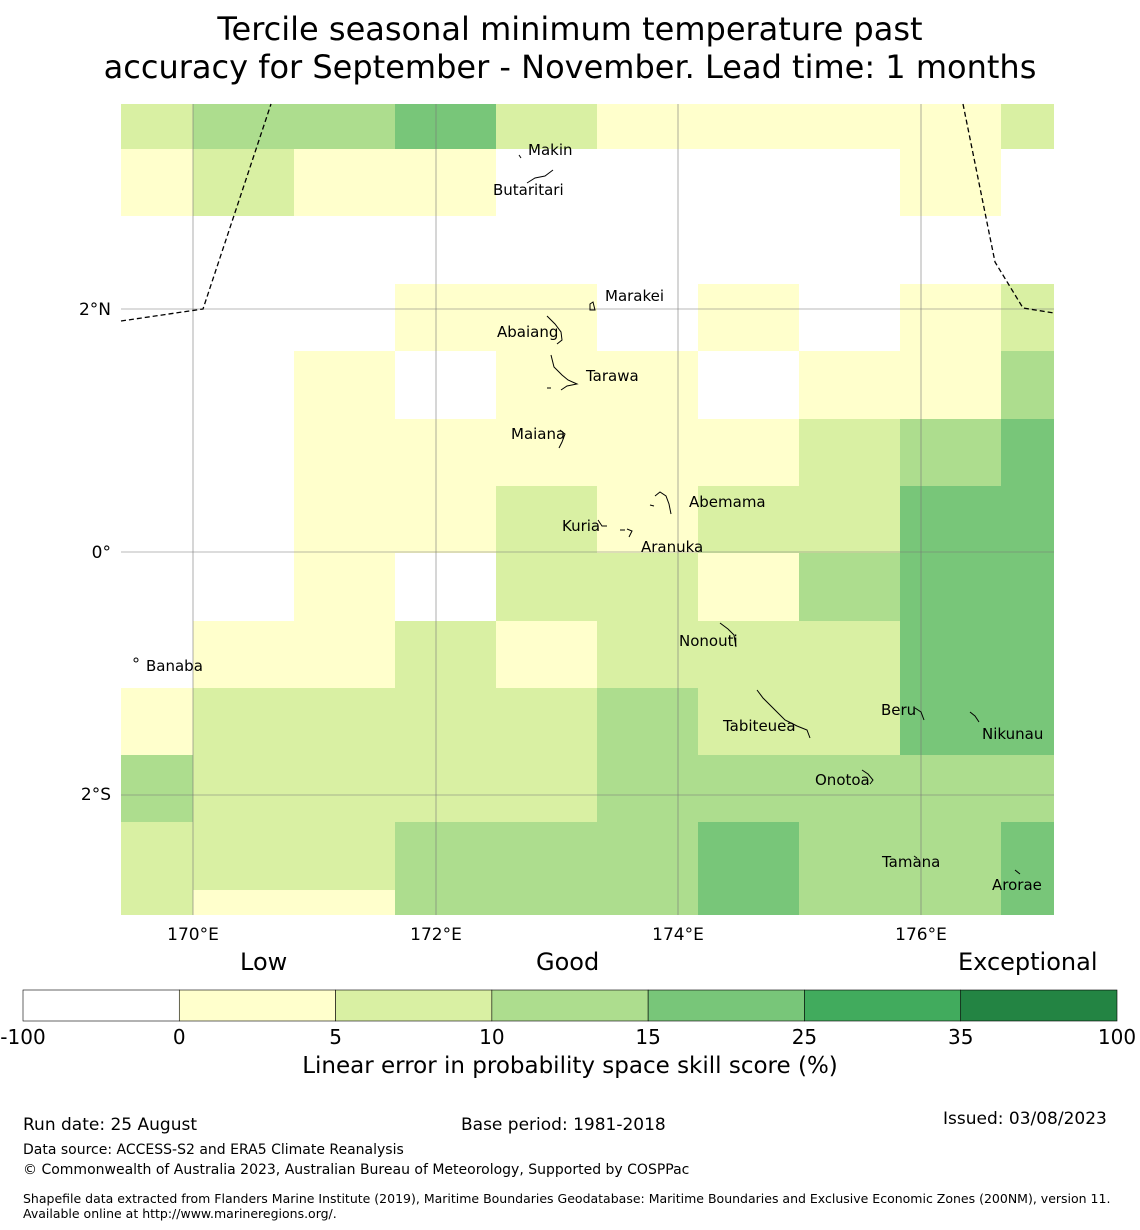  What do you see at coordinates (612, 376) in the screenshot?
I see `label-tarawa: Tarawa` at bounding box center [612, 376].